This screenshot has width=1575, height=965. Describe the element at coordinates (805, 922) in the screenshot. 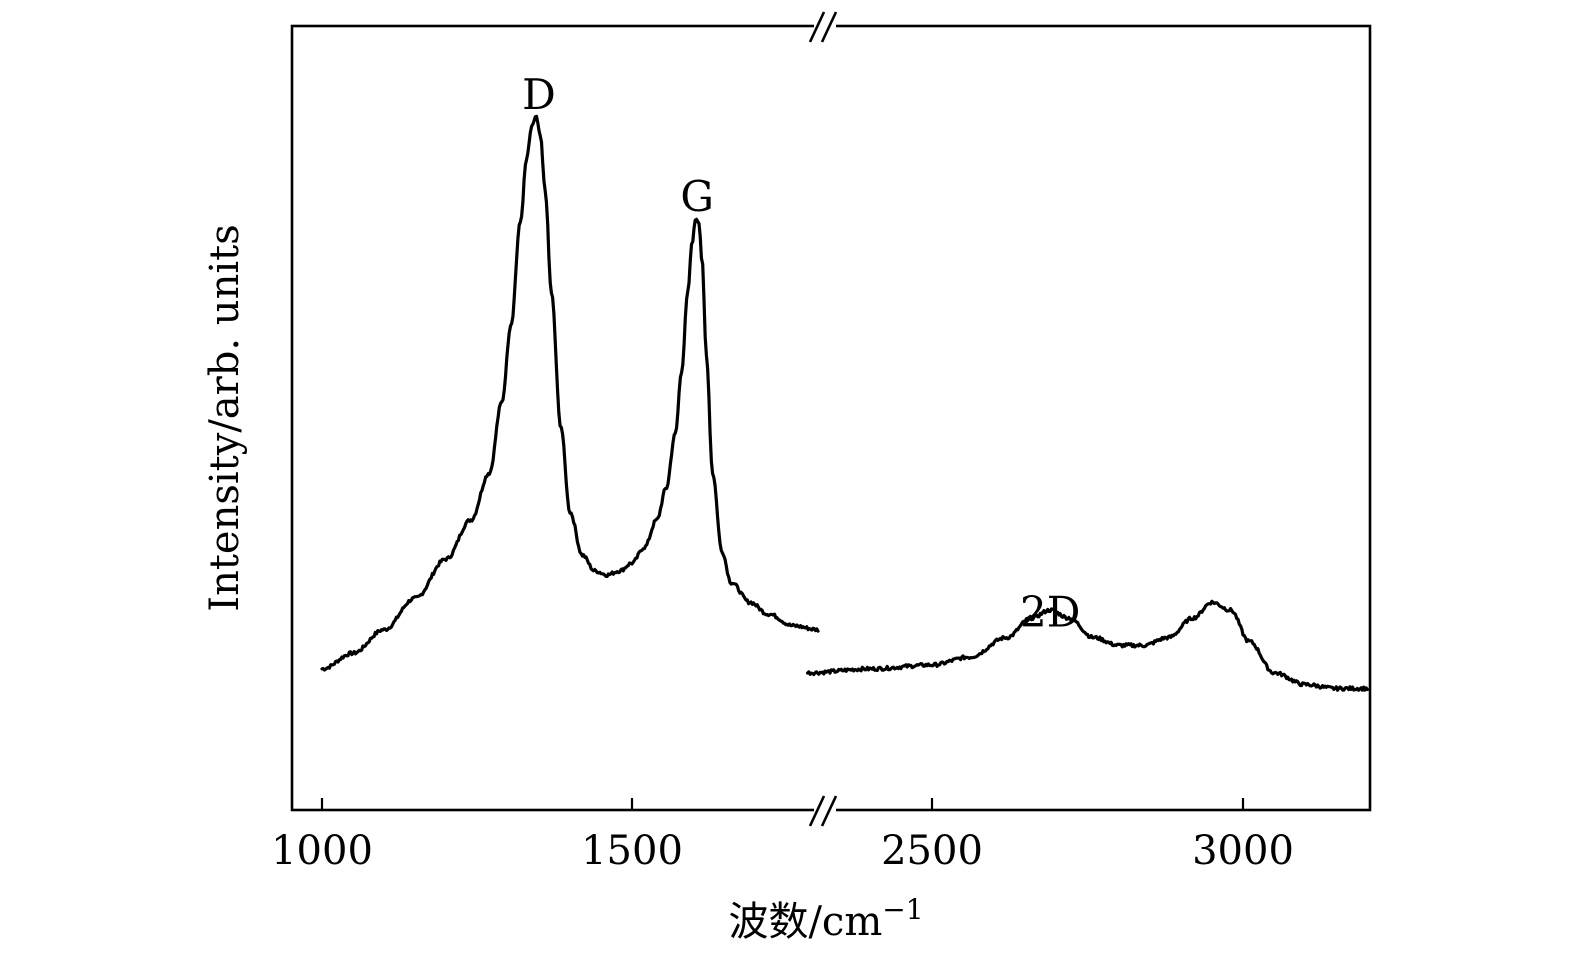

I see `x-axis-title-main: 波数/cm` at that location.